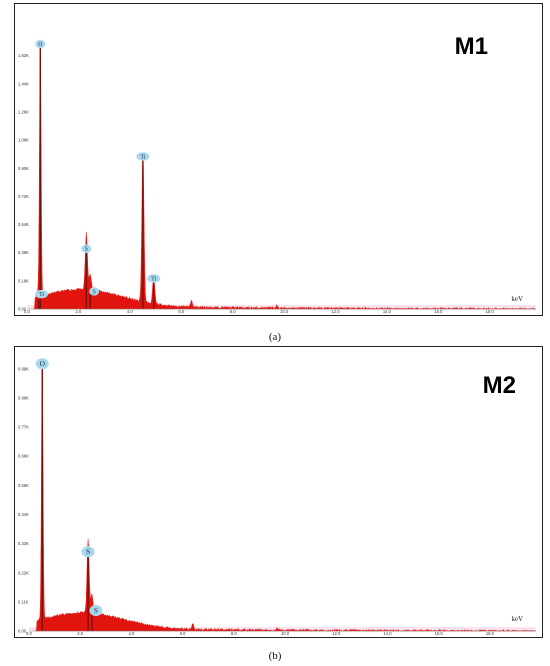 The width and height of the screenshot is (550, 666). Describe the element at coordinates (23, 83) in the screenshot. I see `y-tick-label: 1.44K` at that location.